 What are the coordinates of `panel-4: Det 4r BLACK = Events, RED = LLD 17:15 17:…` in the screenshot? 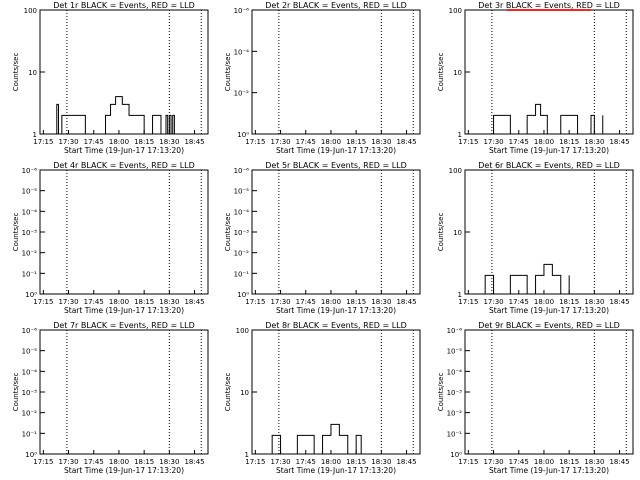 It's located at (110, 238).